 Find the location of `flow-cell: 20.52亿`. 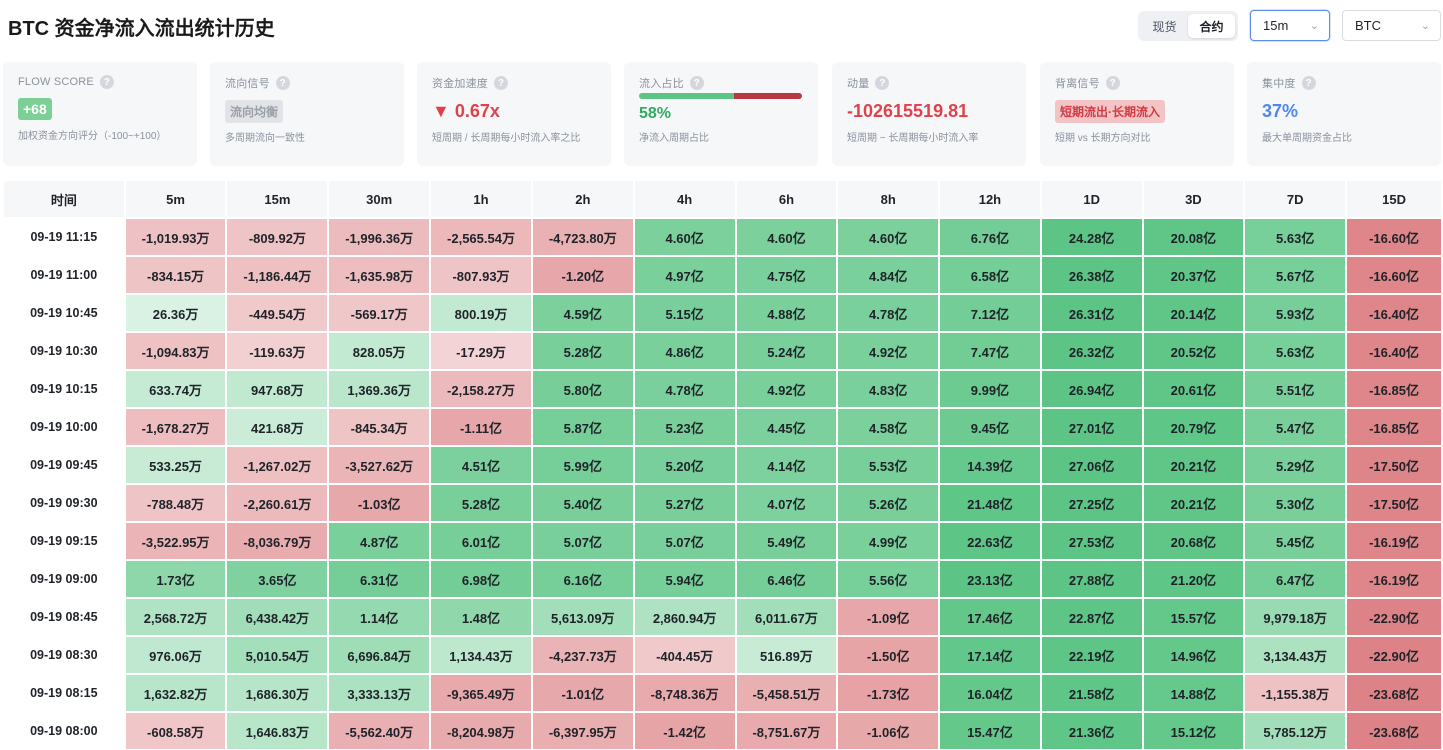

flow-cell: 20.52亿 is located at coordinates (1193, 351).